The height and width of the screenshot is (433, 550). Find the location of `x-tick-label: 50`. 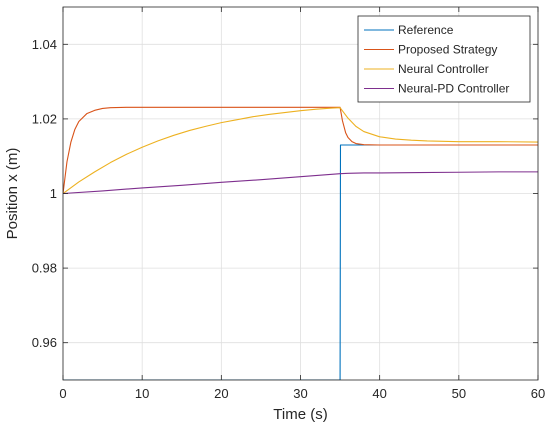

x-tick-label: 50 is located at coordinates (459, 393).